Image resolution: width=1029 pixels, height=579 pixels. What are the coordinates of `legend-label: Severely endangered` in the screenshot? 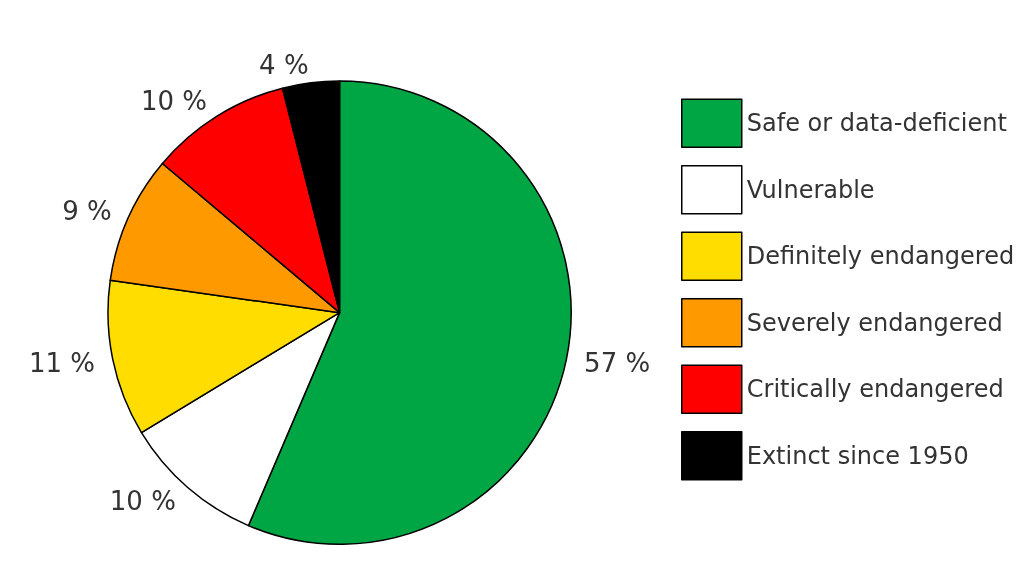 It's located at (874, 322).